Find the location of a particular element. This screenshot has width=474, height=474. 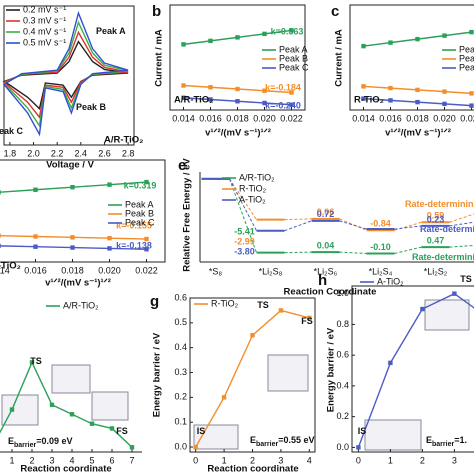

x-tick-label: 0.016 is located at coordinates (390, 118).